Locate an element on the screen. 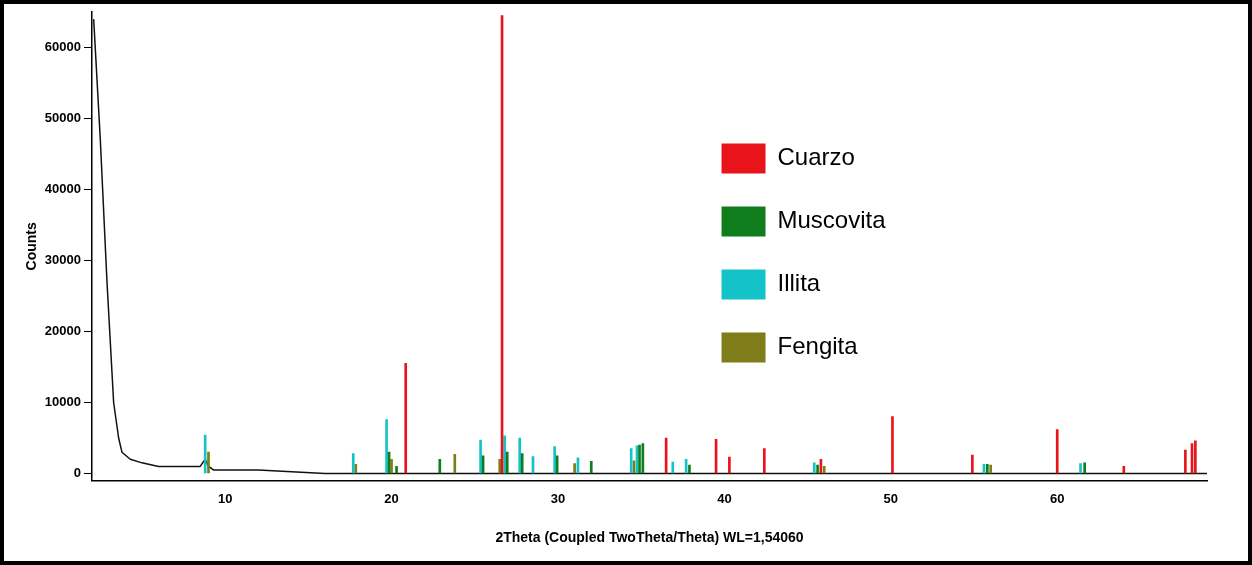  x-tick-label: 50 is located at coordinates (891, 498).